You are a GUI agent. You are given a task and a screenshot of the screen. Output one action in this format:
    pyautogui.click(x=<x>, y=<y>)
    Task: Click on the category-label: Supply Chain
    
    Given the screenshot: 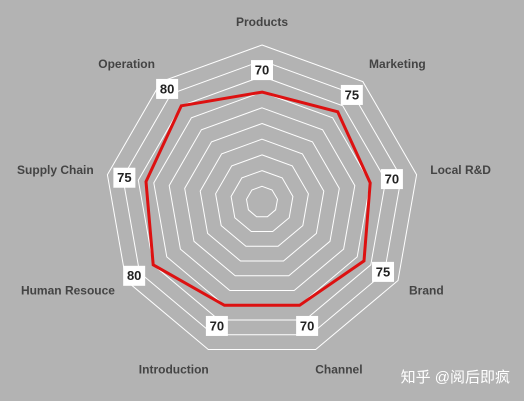 What is the action you would take?
    pyautogui.click(x=55, y=170)
    